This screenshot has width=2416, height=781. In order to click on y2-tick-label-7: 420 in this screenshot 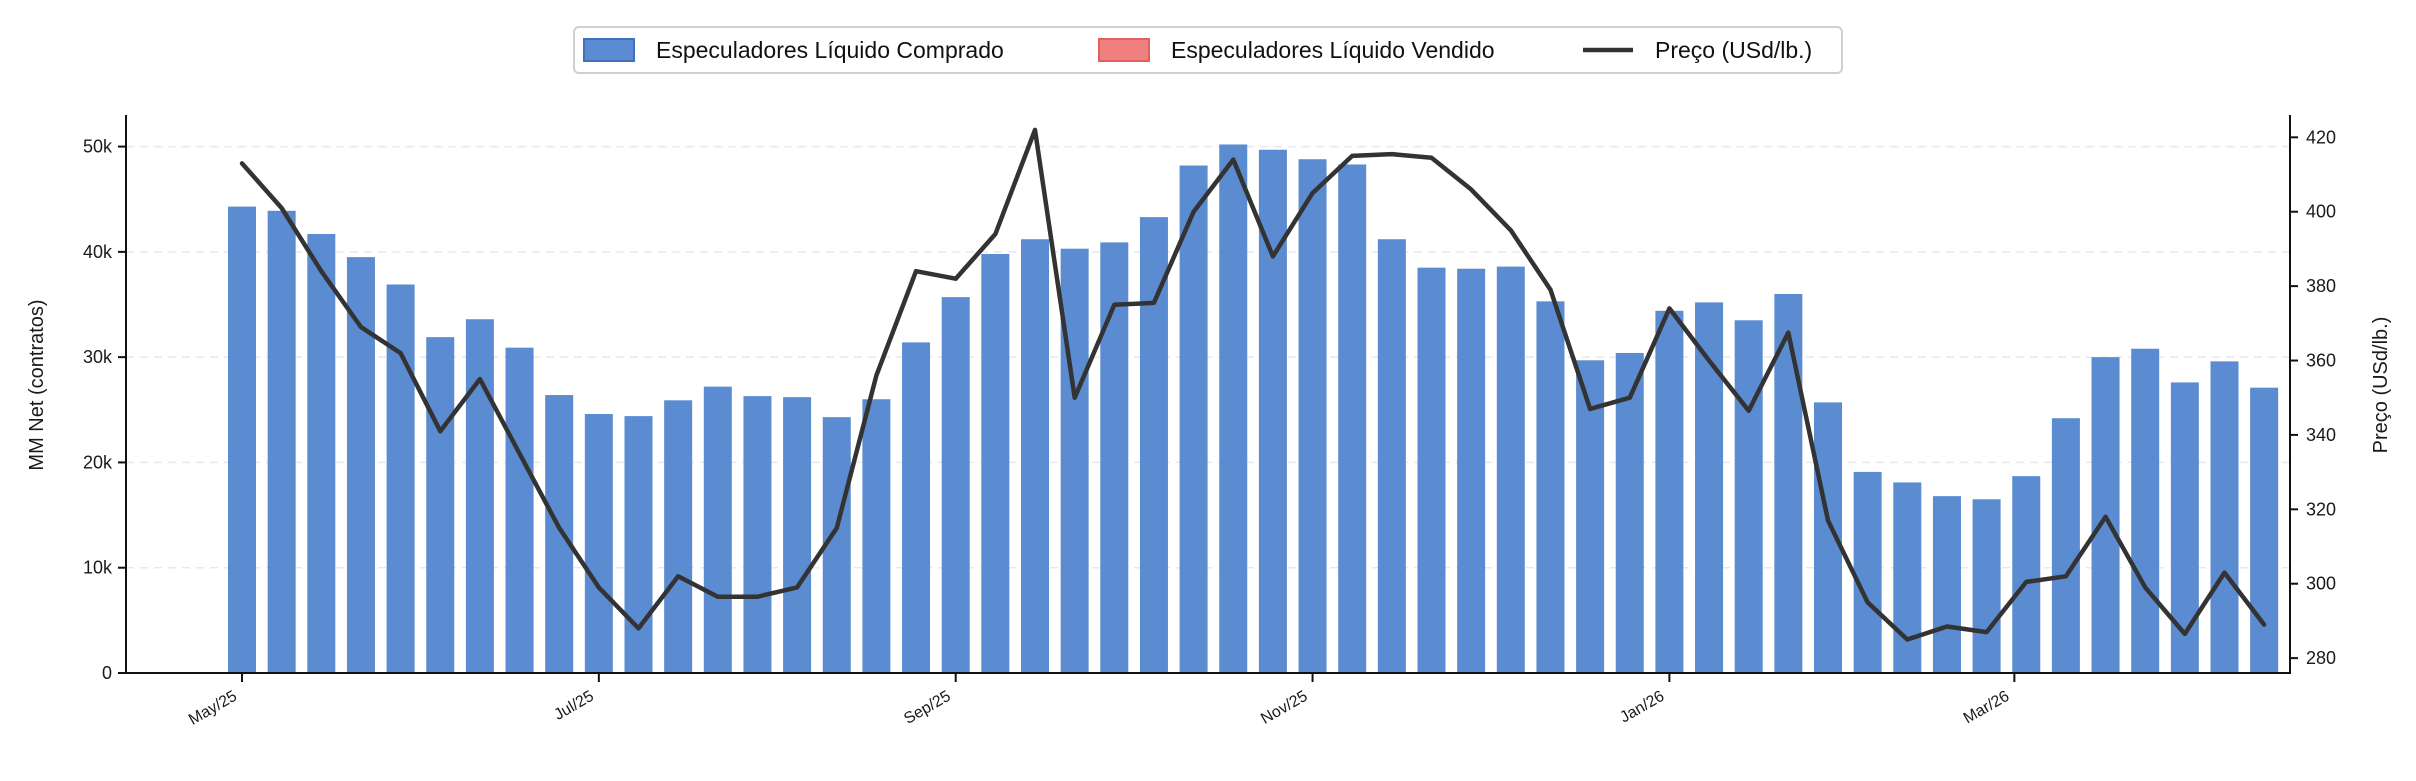, I will do `click(2321, 137)`.